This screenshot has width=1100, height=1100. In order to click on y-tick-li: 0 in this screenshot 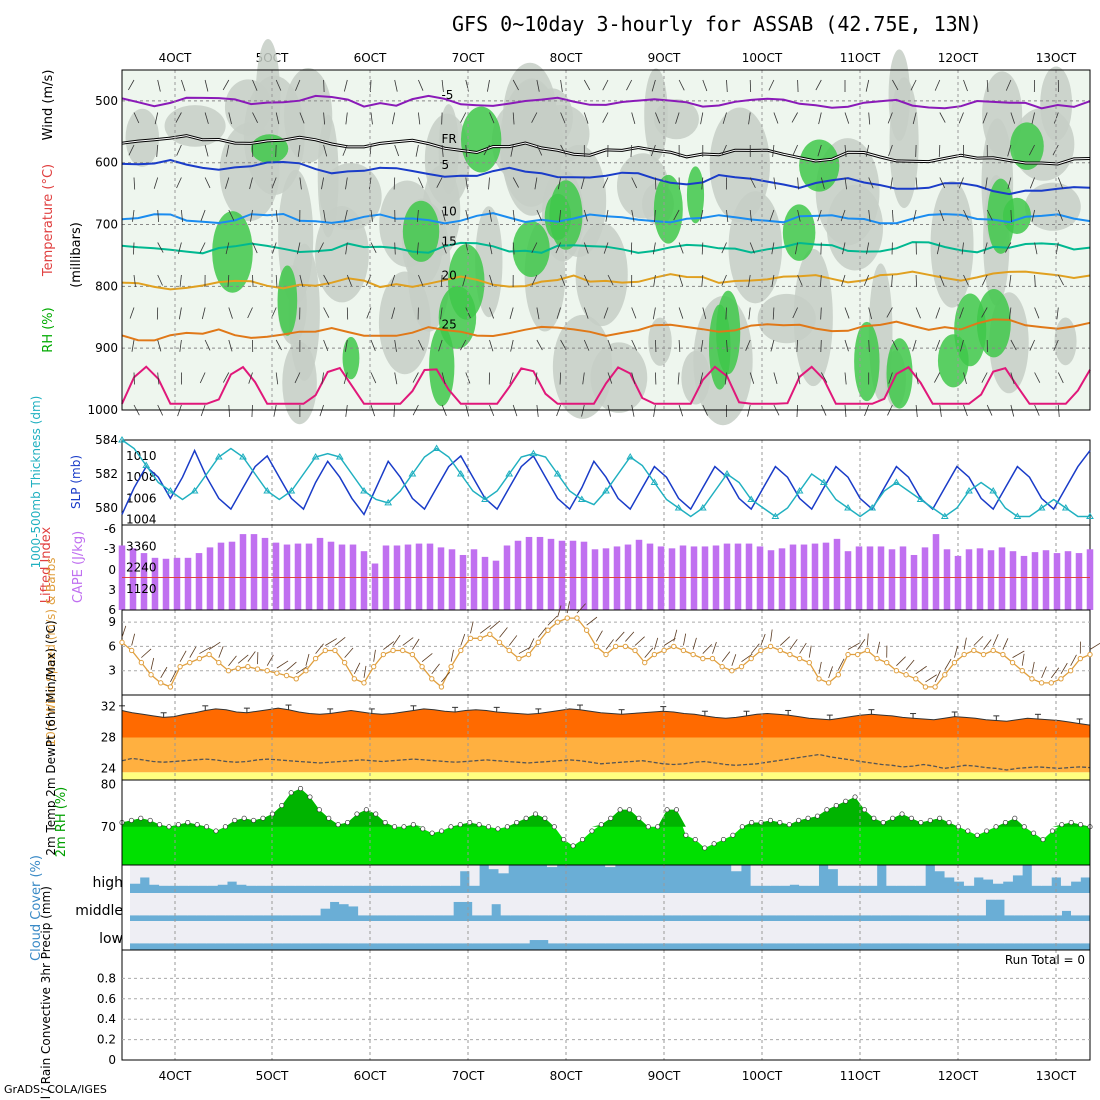, I will do `click(112, 570)`.